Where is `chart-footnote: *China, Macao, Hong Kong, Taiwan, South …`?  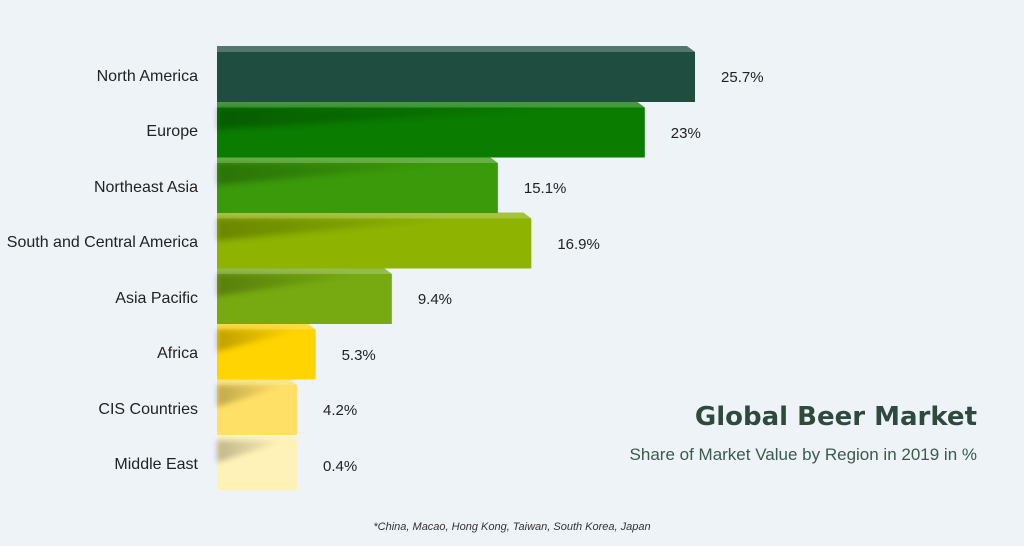 chart-footnote: *China, Macao, Hong Kong, Taiwan, South … is located at coordinates (512, 527).